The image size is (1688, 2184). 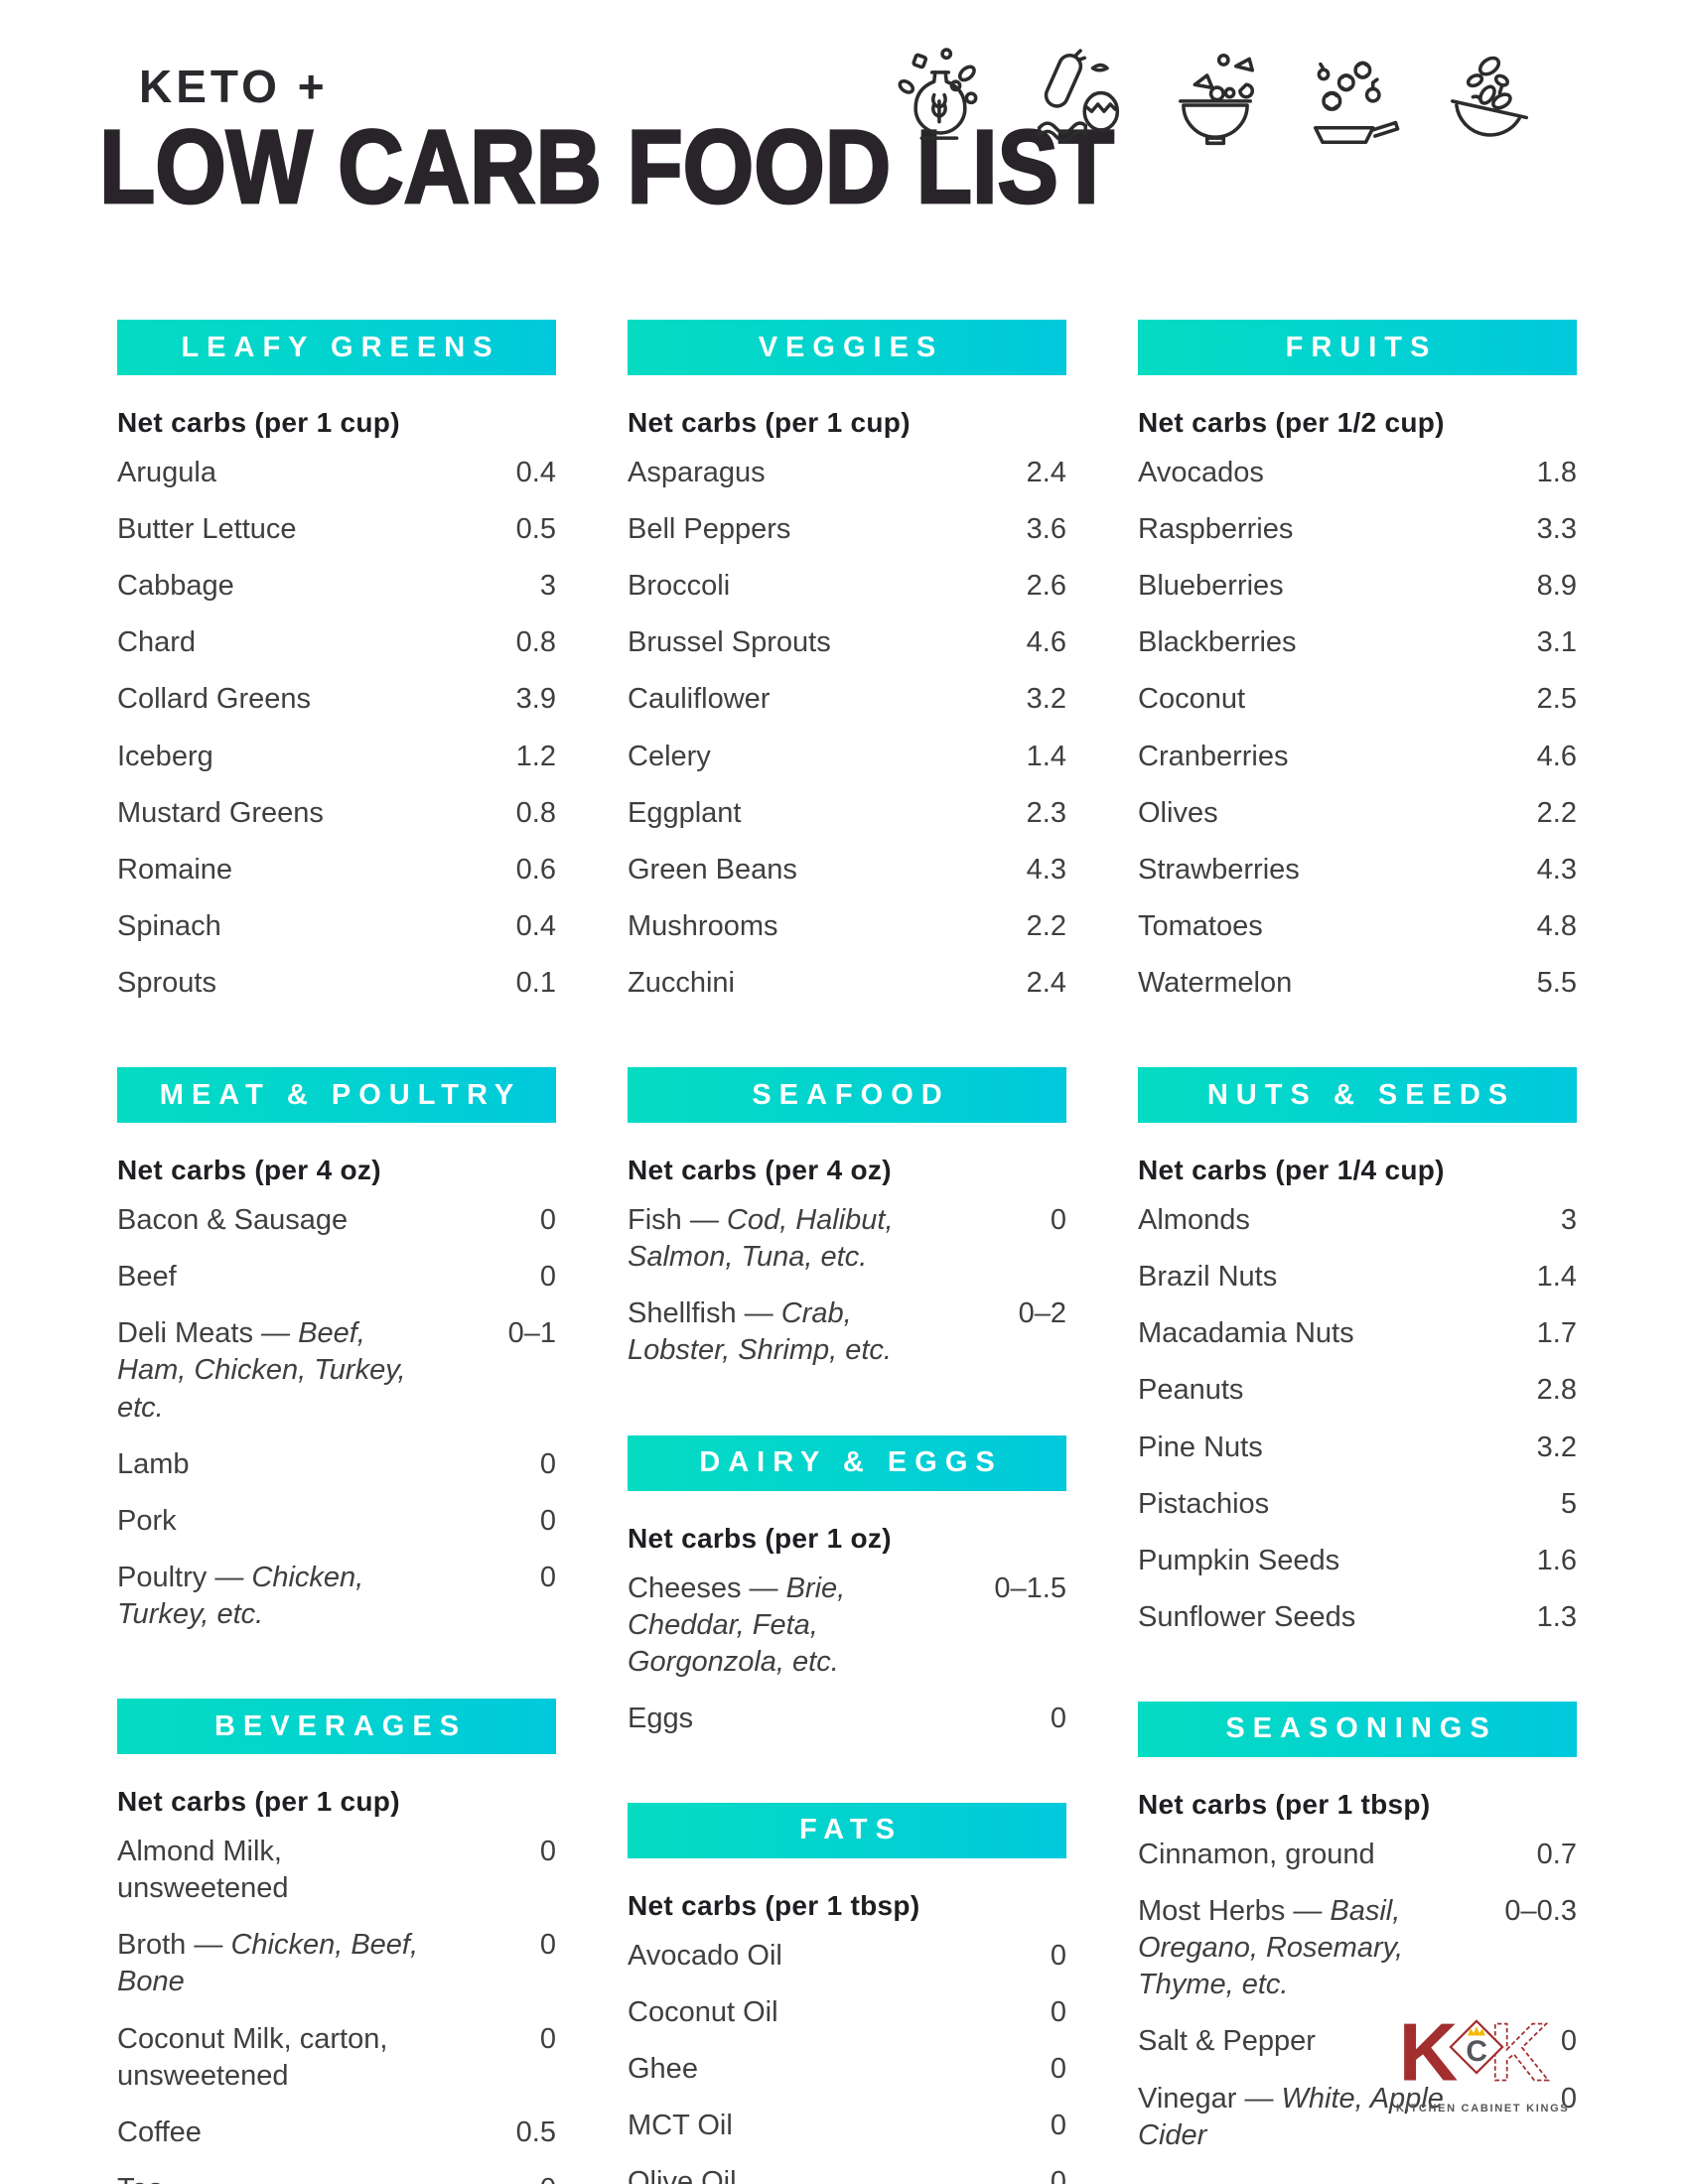 I want to click on food-name-text: Spinach, so click(x=169, y=925).